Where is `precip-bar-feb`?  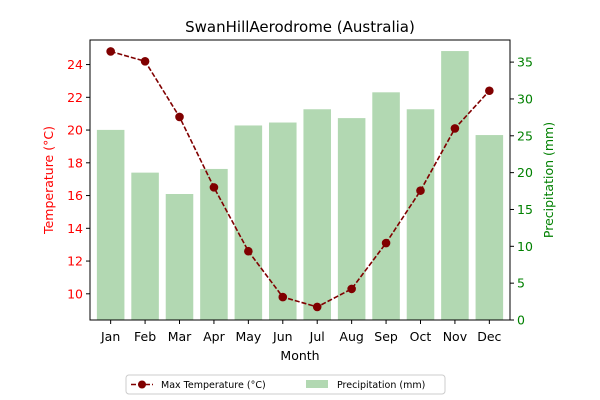
precip-bar-feb is located at coordinates (145, 246).